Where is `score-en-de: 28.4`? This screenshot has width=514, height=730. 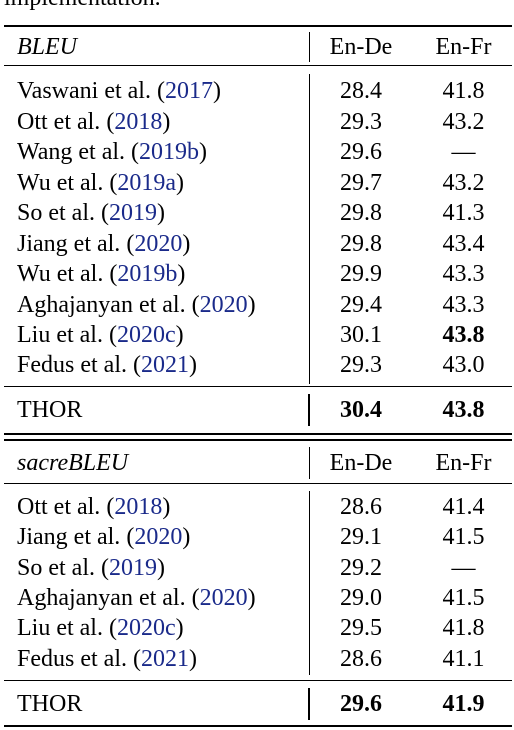 score-en-de: 28.4 is located at coordinates (361, 91).